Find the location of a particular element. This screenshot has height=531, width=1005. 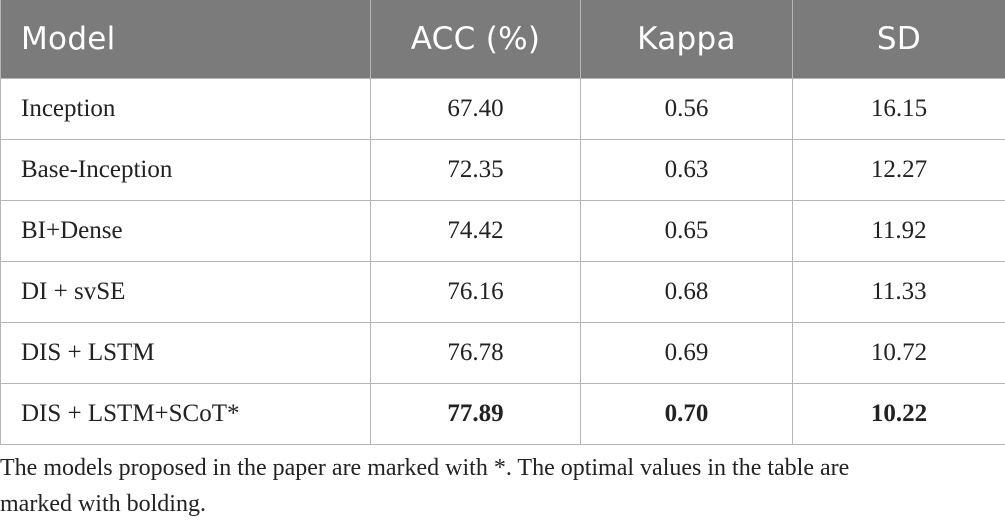

sd-cell: 12.27 is located at coordinates (898, 170).